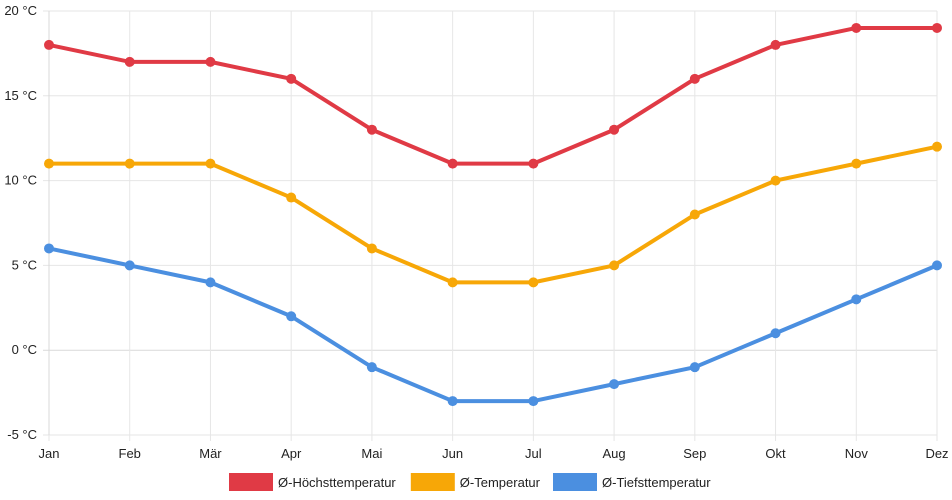 The width and height of the screenshot is (952, 500). What do you see at coordinates (210, 453) in the screenshot?
I see `x-tick-label: Mär` at bounding box center [210, 453].